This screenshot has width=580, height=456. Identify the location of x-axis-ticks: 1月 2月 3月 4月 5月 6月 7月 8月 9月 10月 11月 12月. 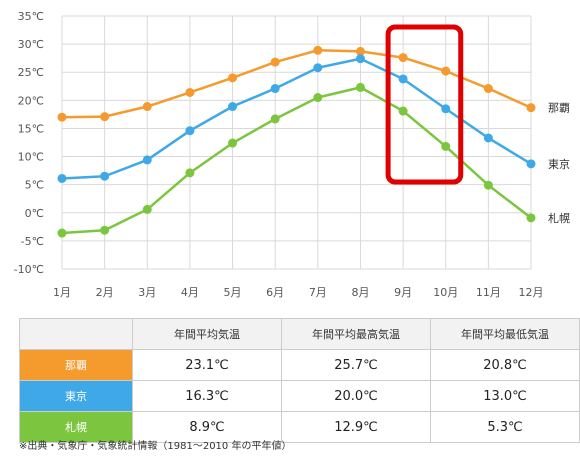
(298, 292).